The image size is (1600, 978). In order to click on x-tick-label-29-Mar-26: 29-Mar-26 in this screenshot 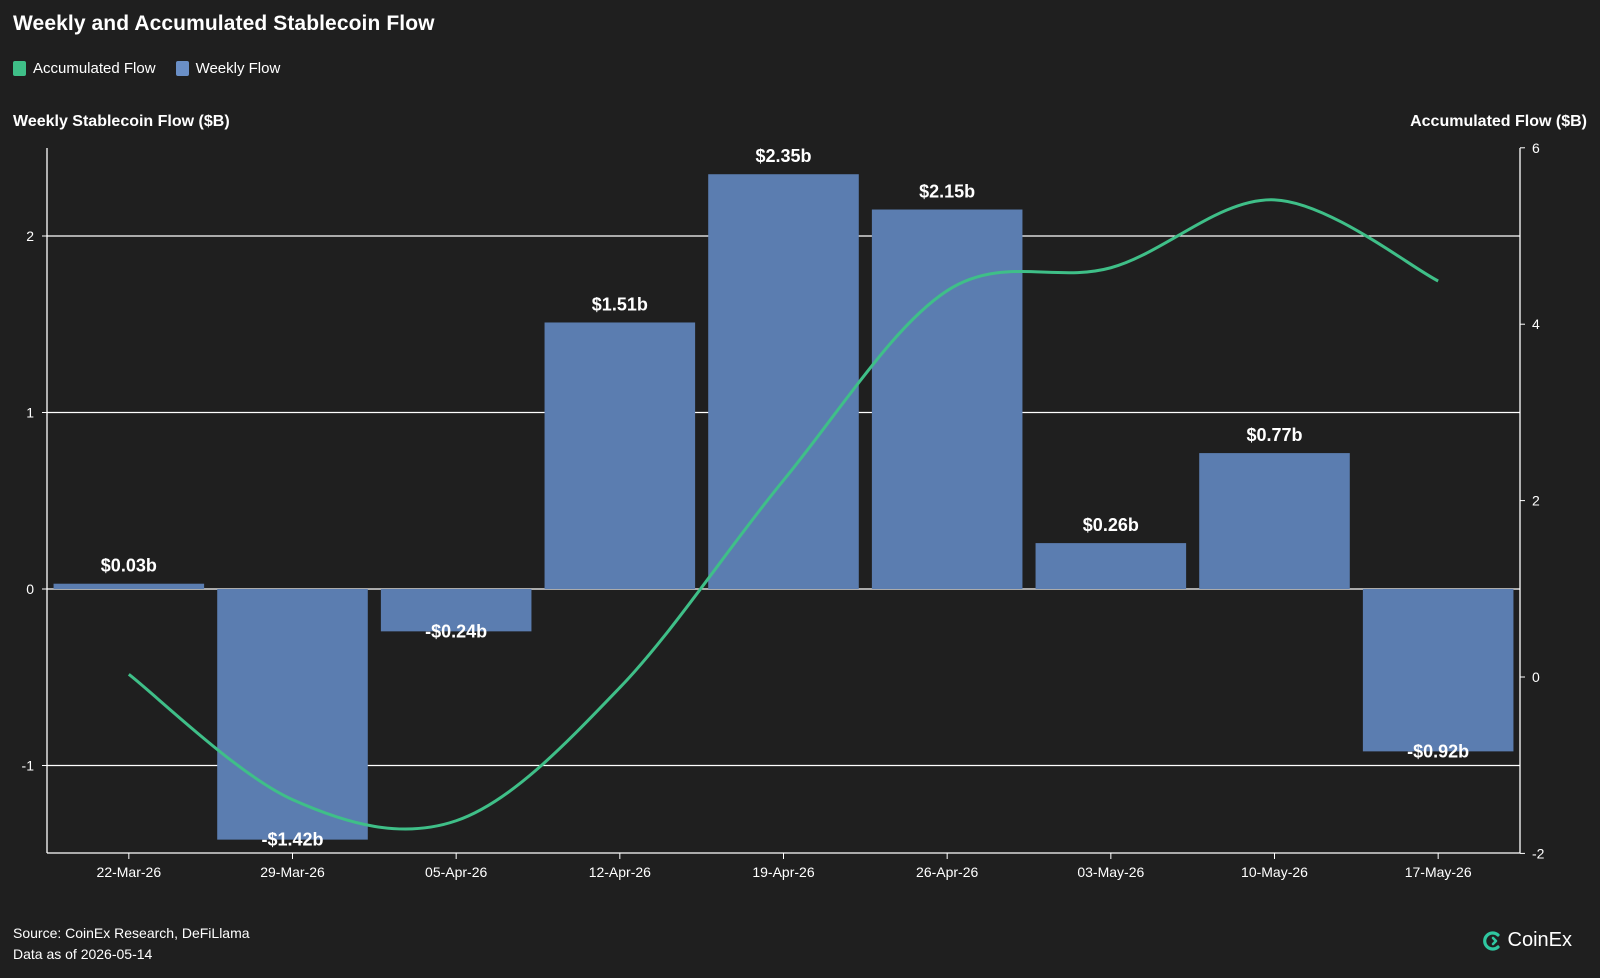, I will do `click(292, 872)`.